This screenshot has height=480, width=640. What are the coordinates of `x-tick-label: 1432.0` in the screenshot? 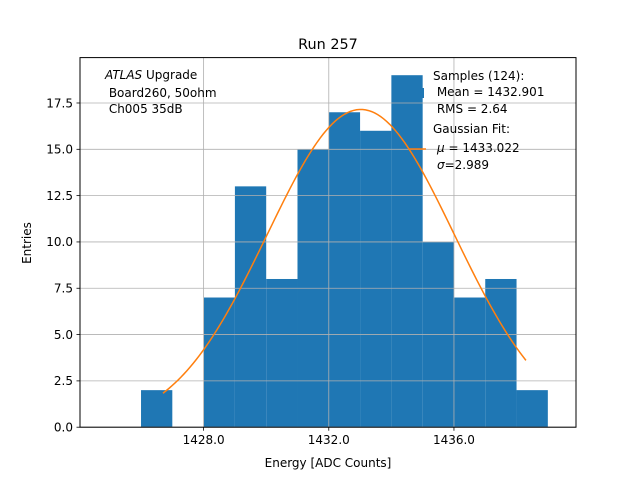 It's located at (329, 440).